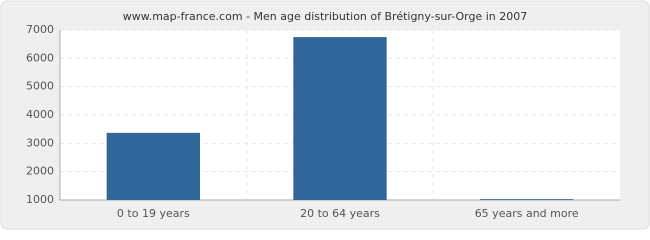 The image size is (650, 240). I want to click on x-tick-label: 65 years and more, so click(527, 213).